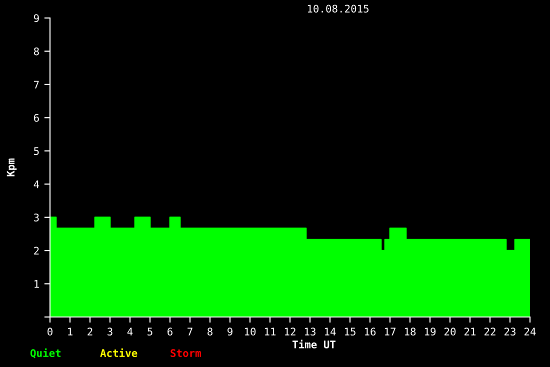 The height and width of the screenshot is (367, 550). Describe the element at coordinates (45, 353) in the screenshot. I see `text: Quiet` at that location.